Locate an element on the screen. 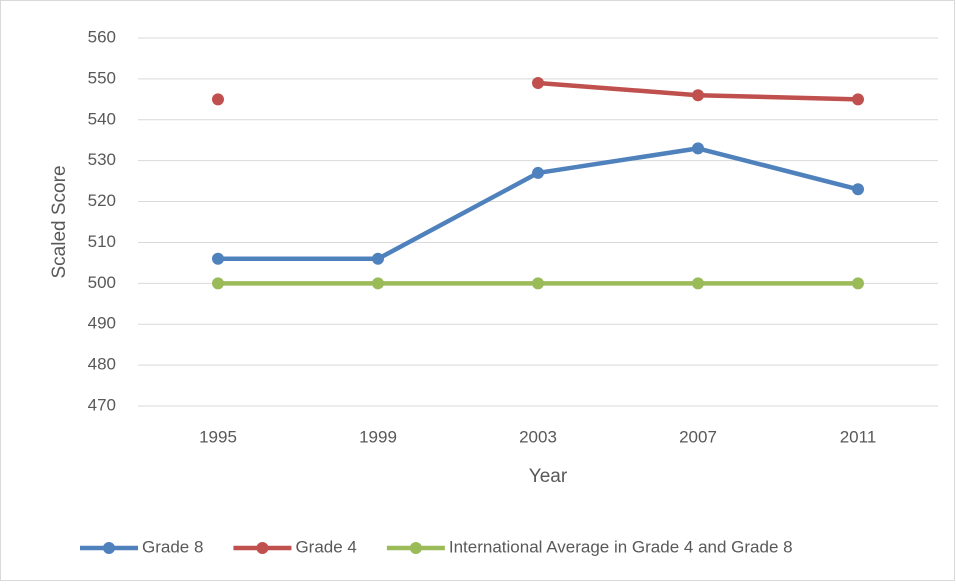 The height and width of the screenshot is (587, 956). y-tick-label: 550 is located at coordinates (102, 77).